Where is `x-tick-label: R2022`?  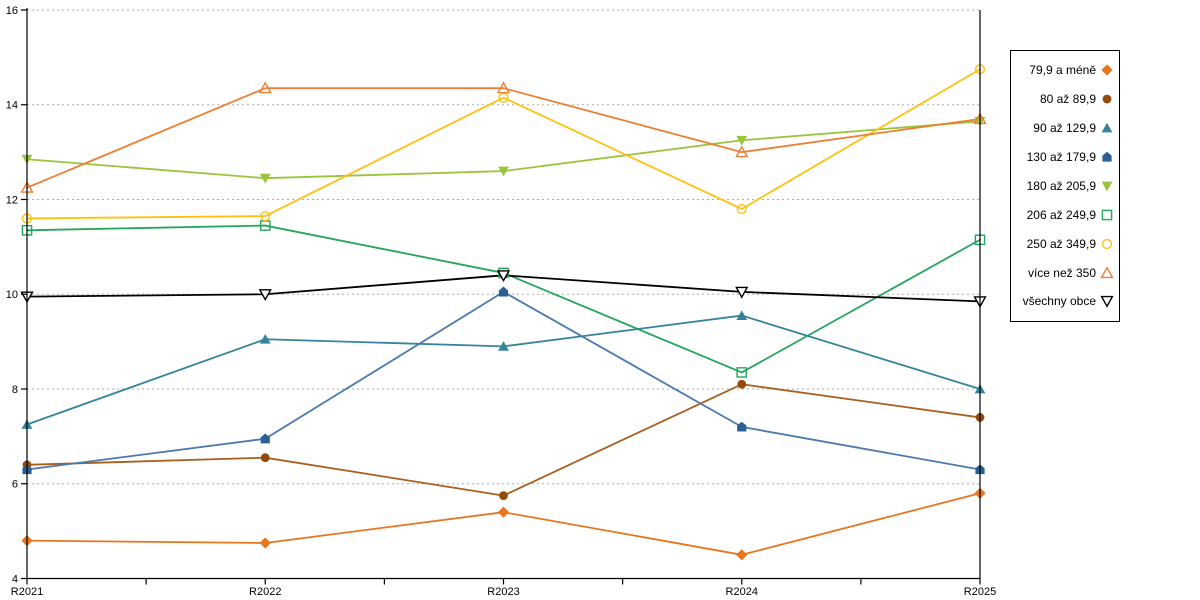 x-tick-label: R2022 is located at coordinates (265, 592).